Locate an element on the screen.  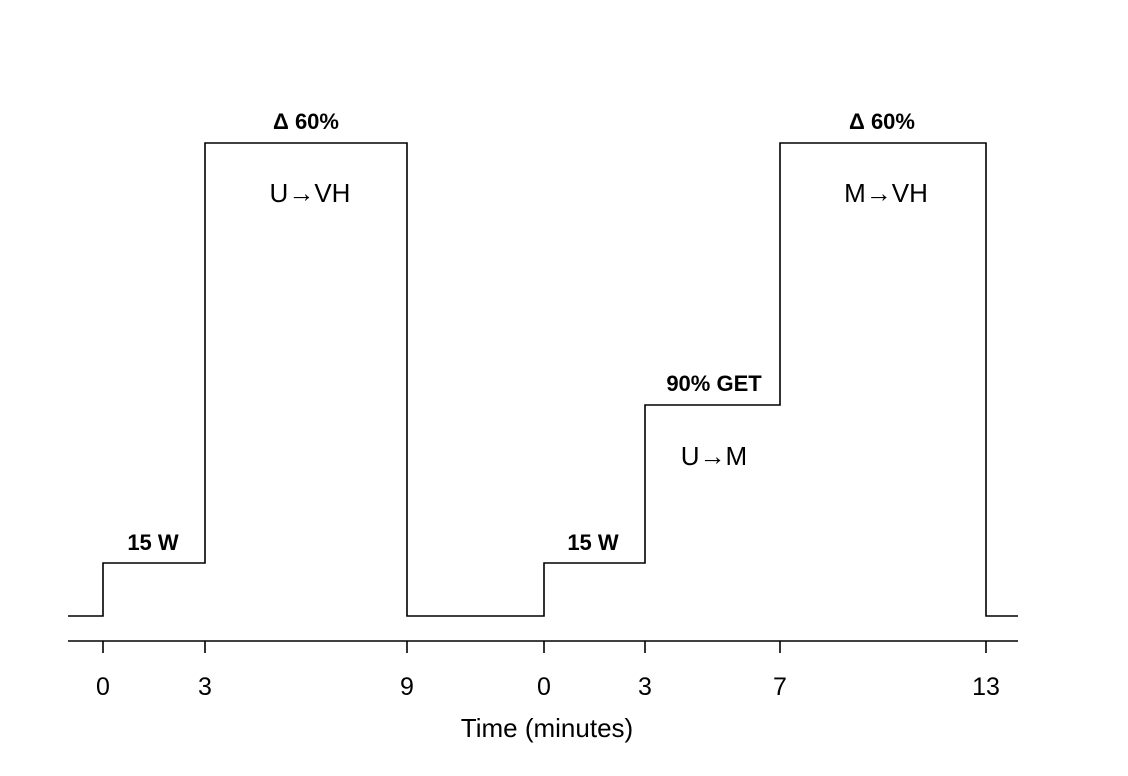
x-tick-label: 7 is located at coordinates (780, 687).